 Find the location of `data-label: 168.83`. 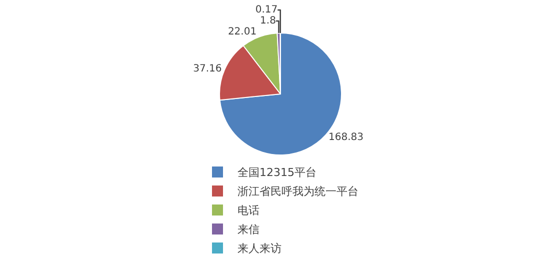

data-label: 168.83 is located at coordinates (346, 137).